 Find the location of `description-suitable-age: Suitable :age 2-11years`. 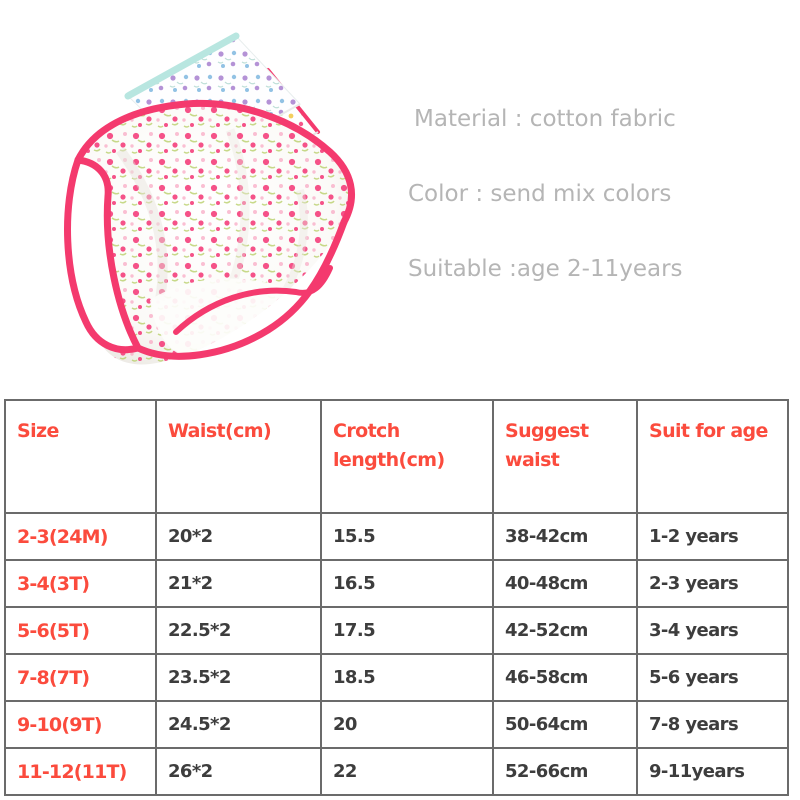

description-suitable-age: Suitable :age 2-11years is located at coordinates (545, 269).